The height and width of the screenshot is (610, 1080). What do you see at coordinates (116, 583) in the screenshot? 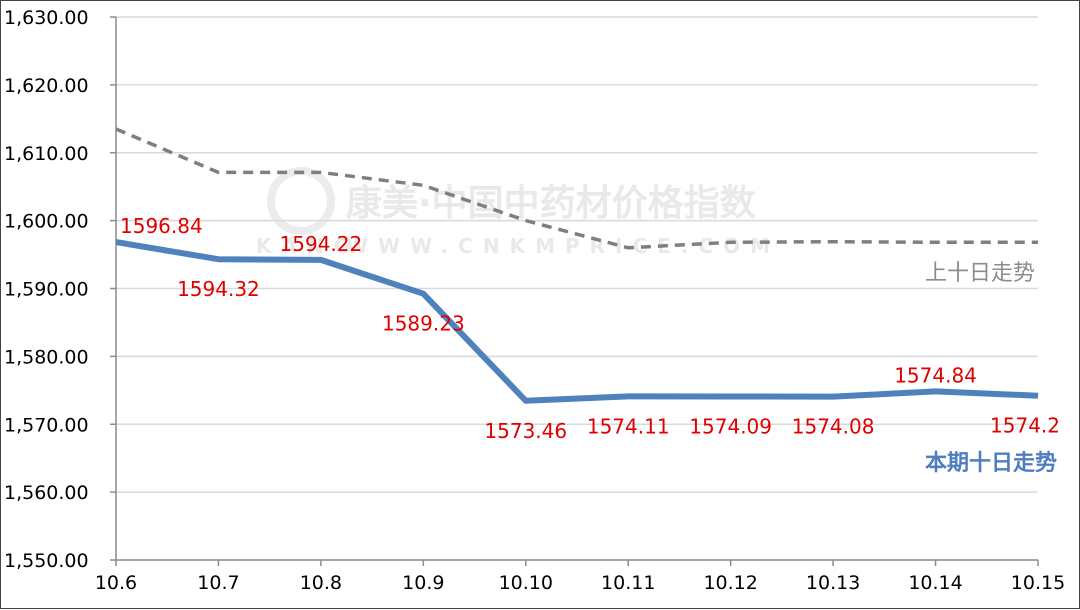
I see `x-tick-label: 10.6` at bounding box center [116, 583].